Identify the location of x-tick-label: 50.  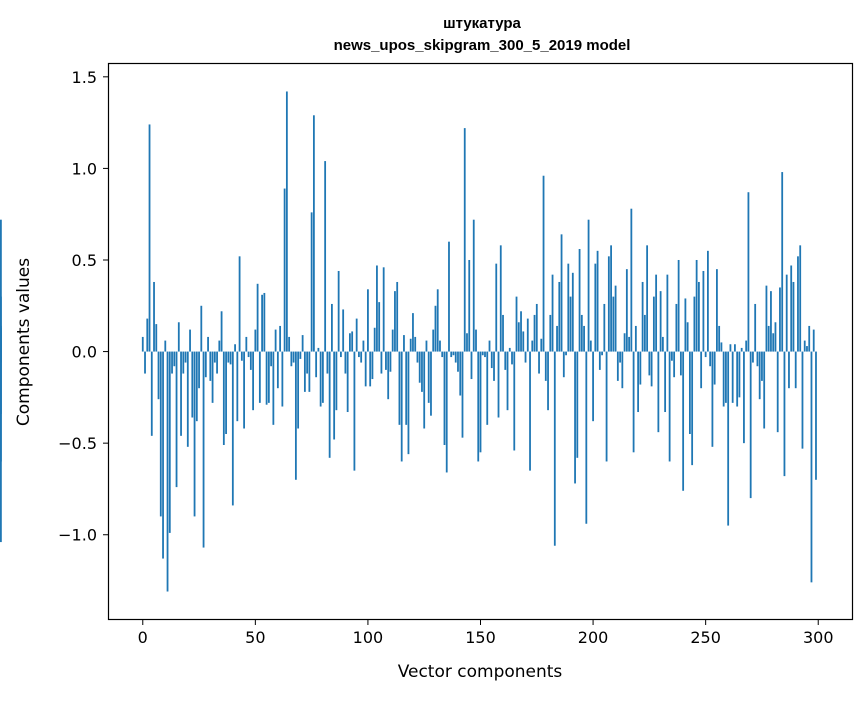
(255, 637).